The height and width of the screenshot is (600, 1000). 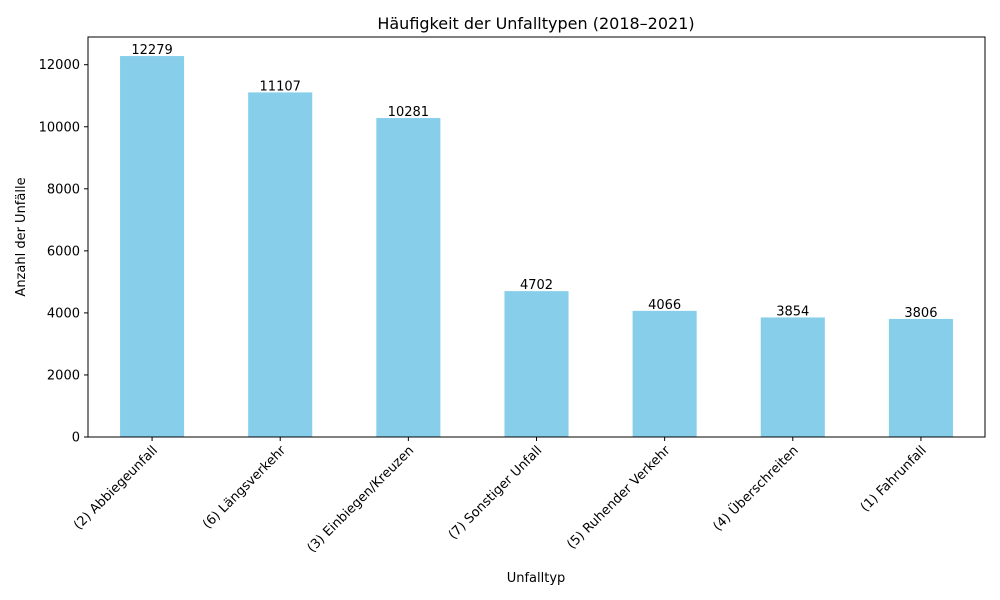 I want to click on x-tick-label: (6) Längsverkehr, so click(x=244, y=487).